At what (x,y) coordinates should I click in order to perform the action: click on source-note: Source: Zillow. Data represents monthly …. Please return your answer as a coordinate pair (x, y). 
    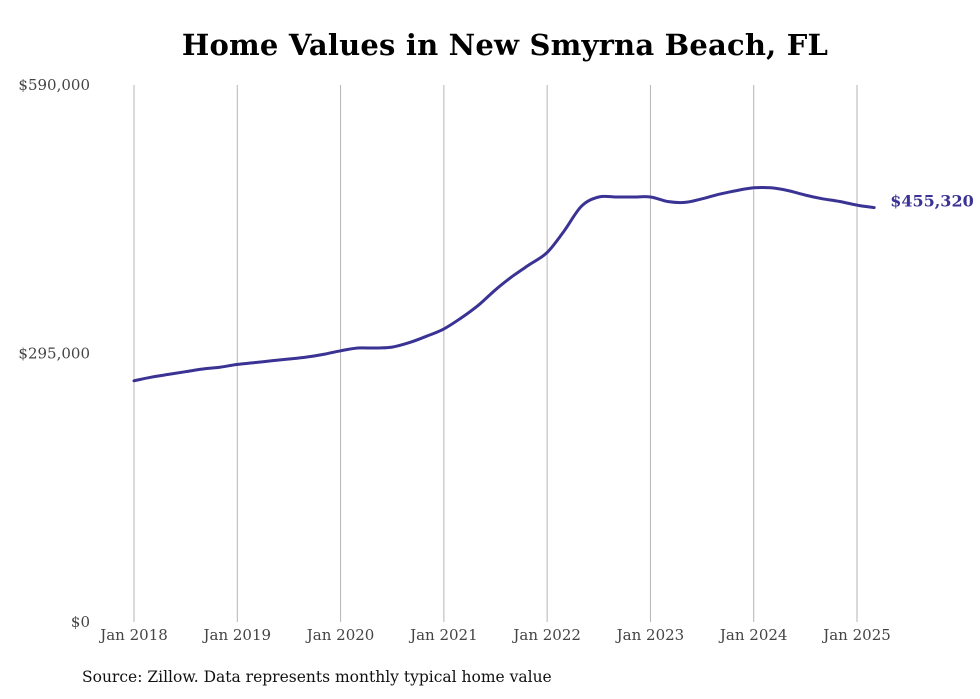
    Looking at the image, I should click on (317, 677).